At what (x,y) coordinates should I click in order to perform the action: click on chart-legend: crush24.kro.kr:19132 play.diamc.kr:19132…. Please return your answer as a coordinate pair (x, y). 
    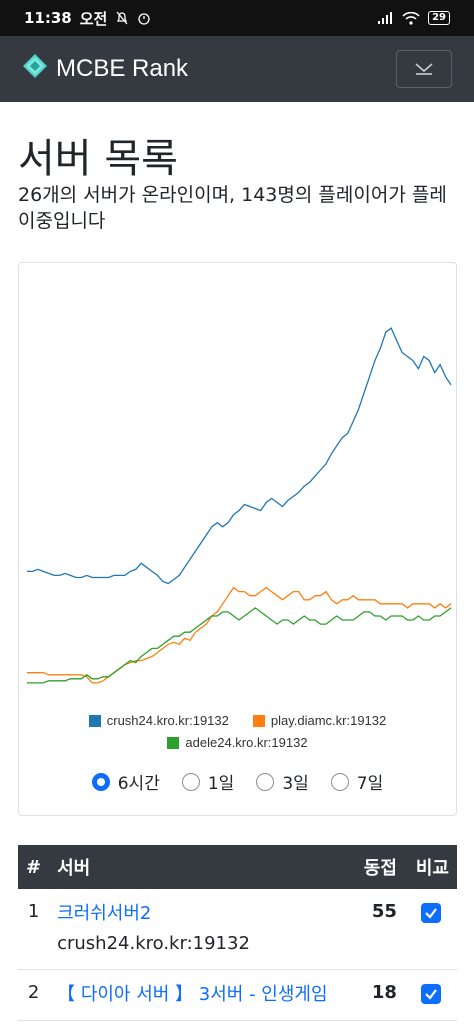
    Looking at the image, I should click on (237, 735).